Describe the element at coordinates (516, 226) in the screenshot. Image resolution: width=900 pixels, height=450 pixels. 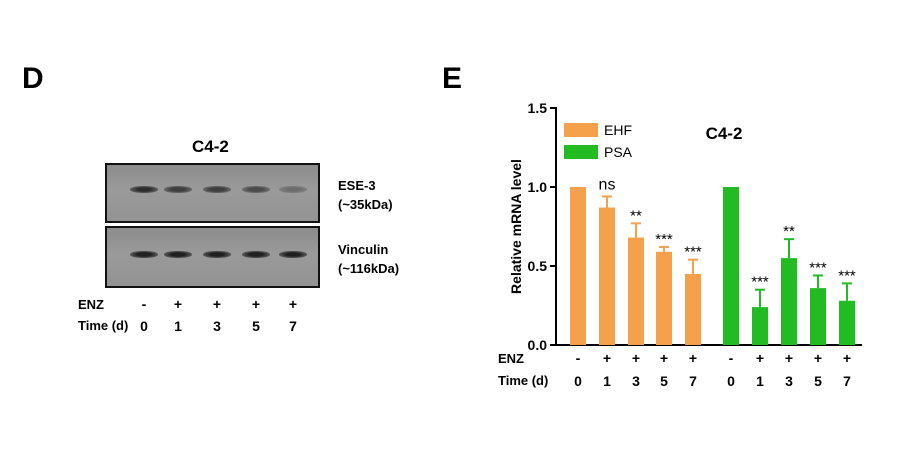
I see `y-axis-label: Relative mRNA level` at that location.